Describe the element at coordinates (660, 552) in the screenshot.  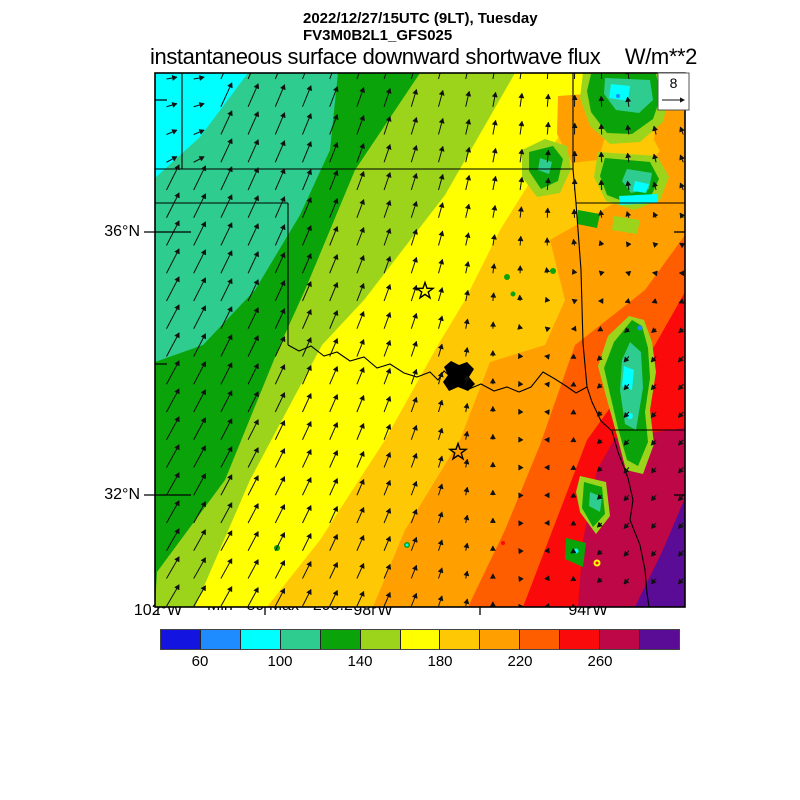
I see `flux-band` at that location.